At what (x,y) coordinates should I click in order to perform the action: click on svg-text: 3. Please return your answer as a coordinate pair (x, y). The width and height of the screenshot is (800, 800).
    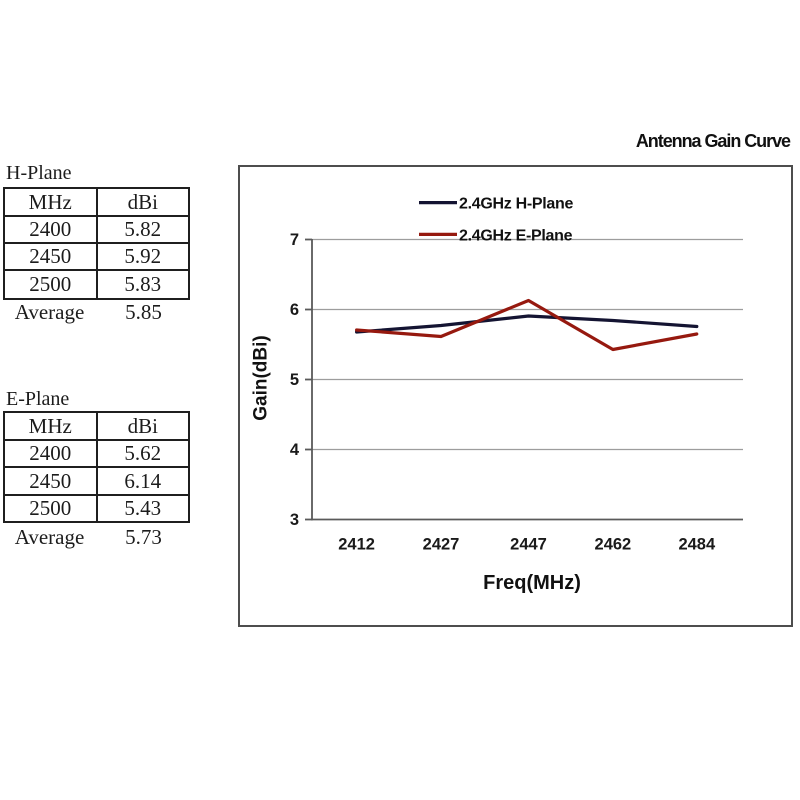
    Looking at the image, I should click on (294, 520).